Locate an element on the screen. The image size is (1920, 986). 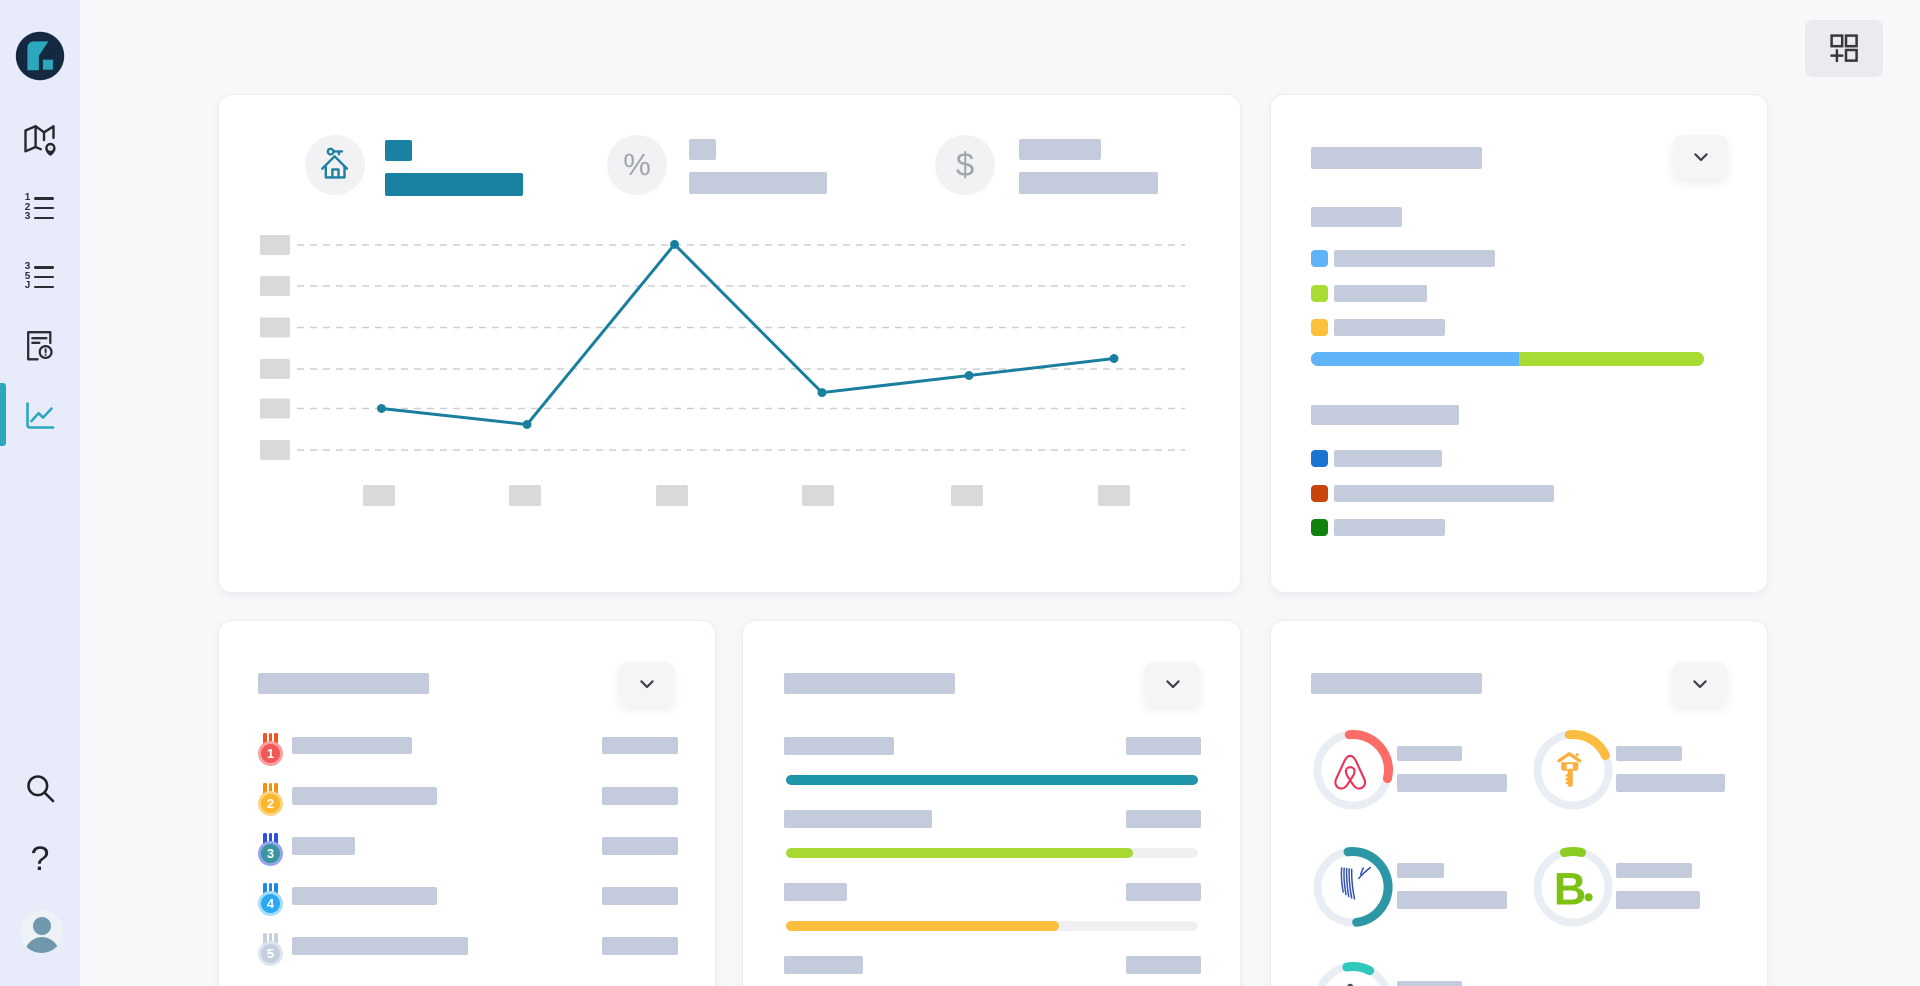
svg-text: B is located at coordinates (1569, 888).